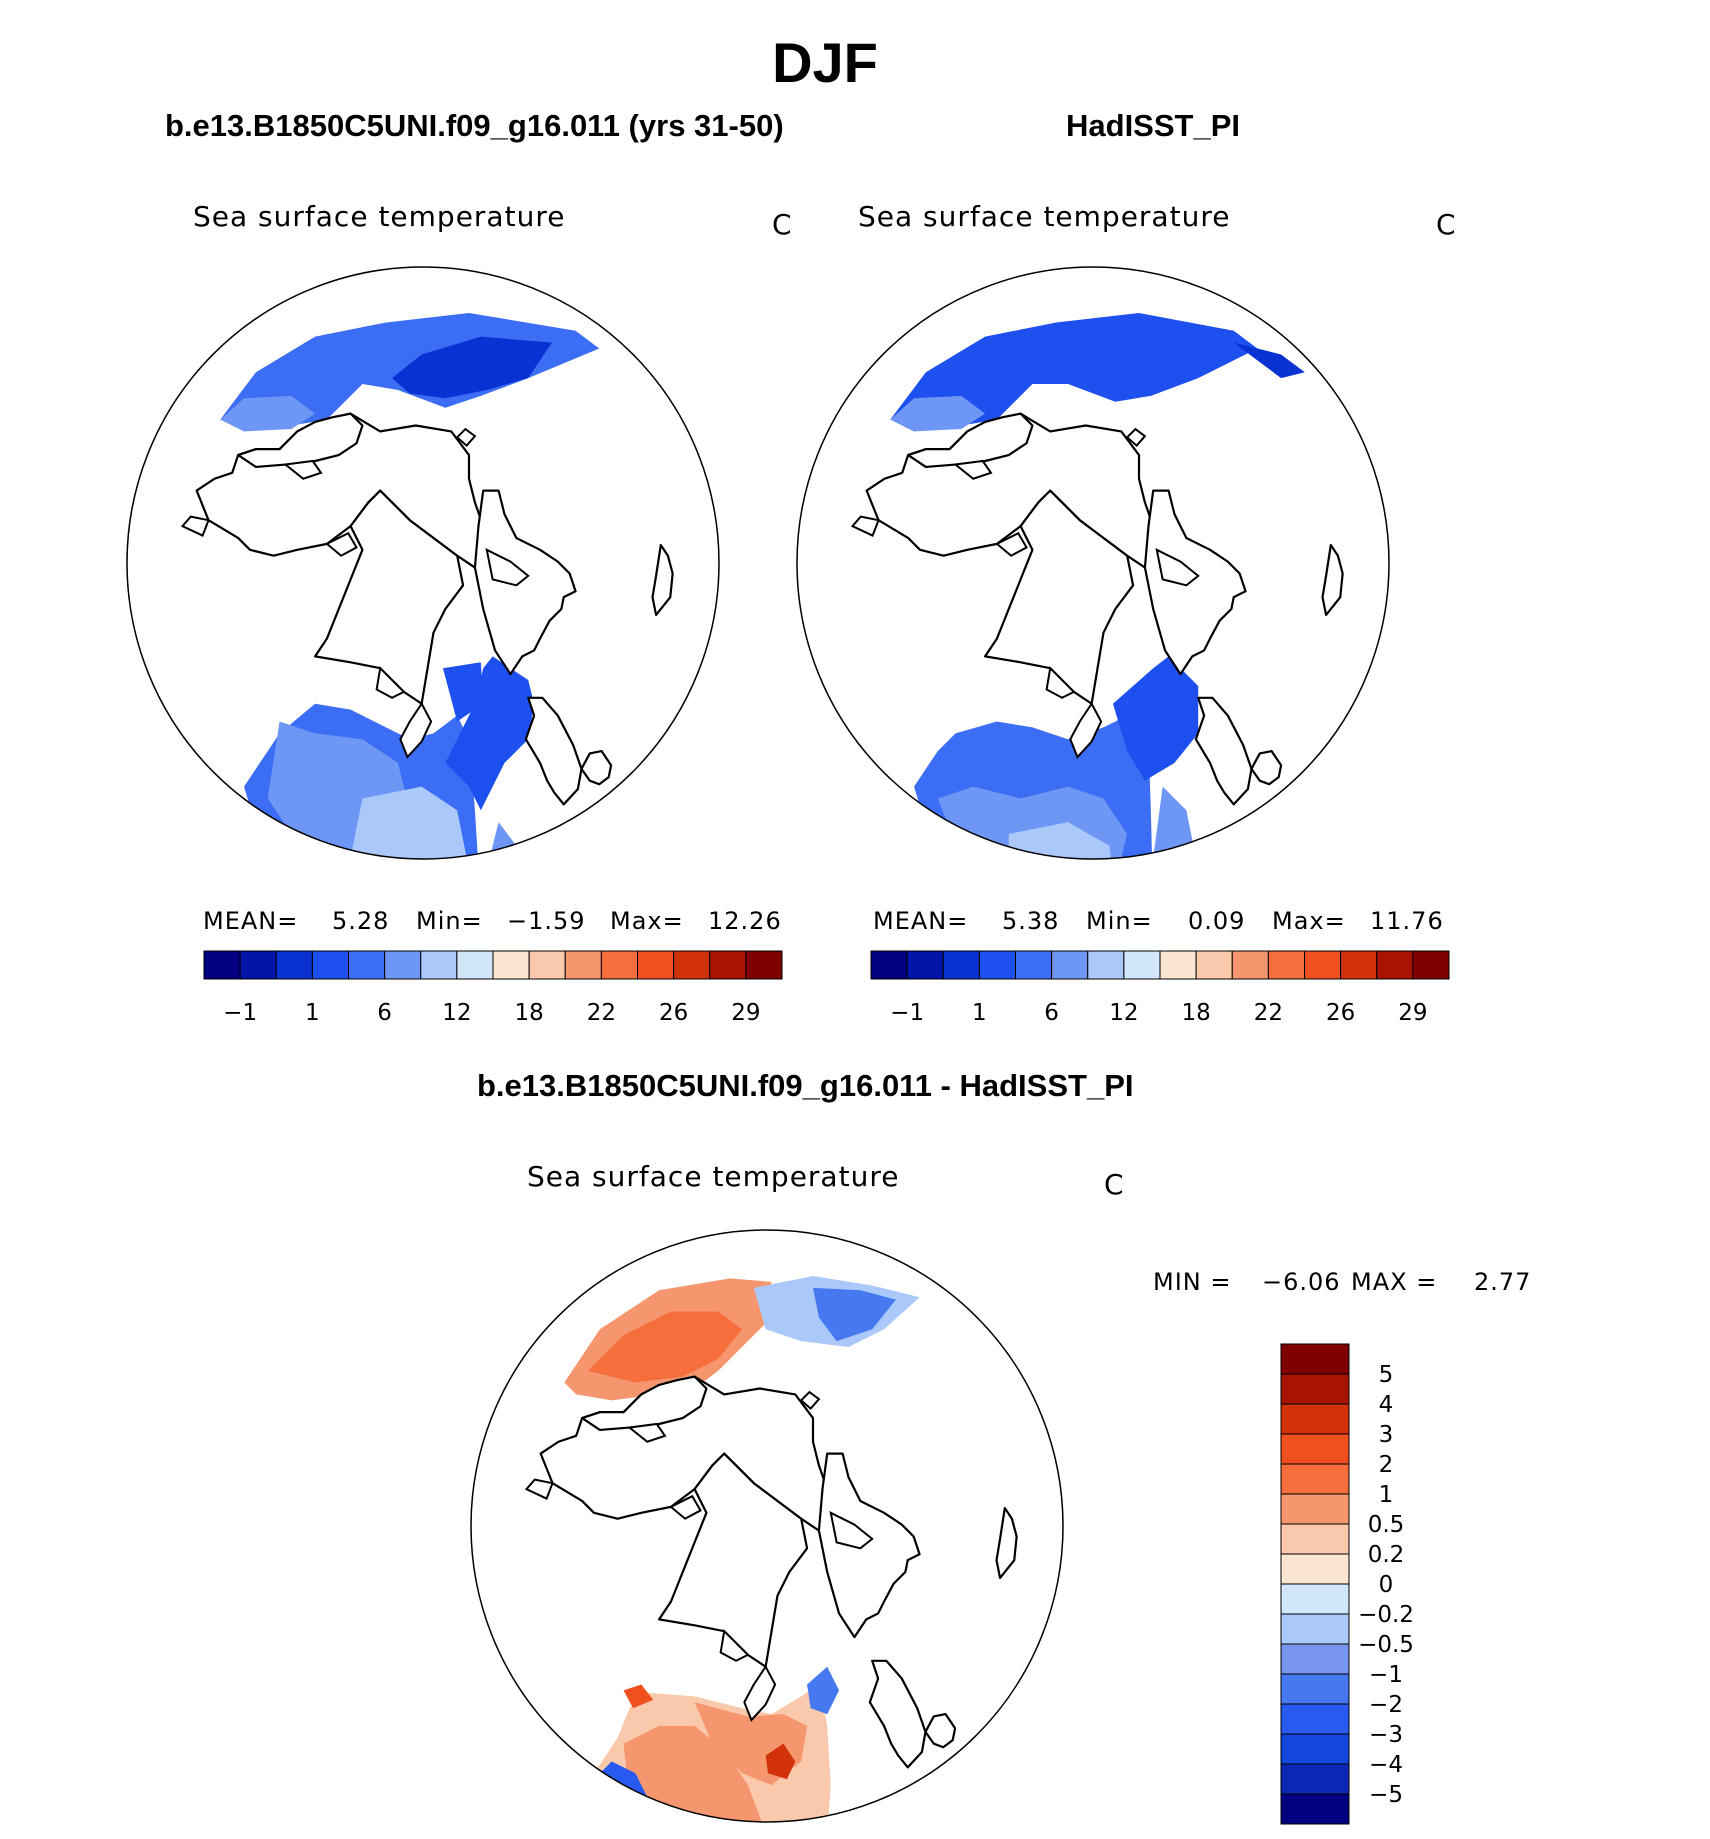 The width and height of the screenshot is (1710, 1839). What do you see at coordinates (1386, 1405) in the screenshot?
I see `diff-colorbar-tick-label: 4` at bounding box center [1386, 1405].